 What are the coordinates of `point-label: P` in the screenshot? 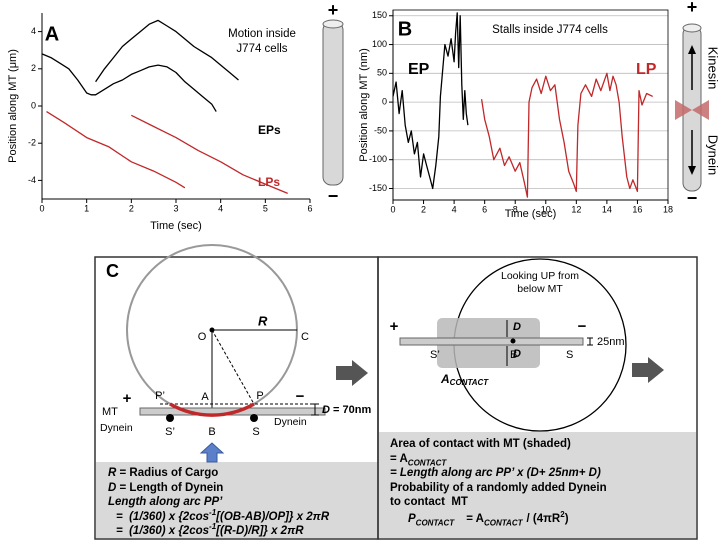 It's located at (259, 396).